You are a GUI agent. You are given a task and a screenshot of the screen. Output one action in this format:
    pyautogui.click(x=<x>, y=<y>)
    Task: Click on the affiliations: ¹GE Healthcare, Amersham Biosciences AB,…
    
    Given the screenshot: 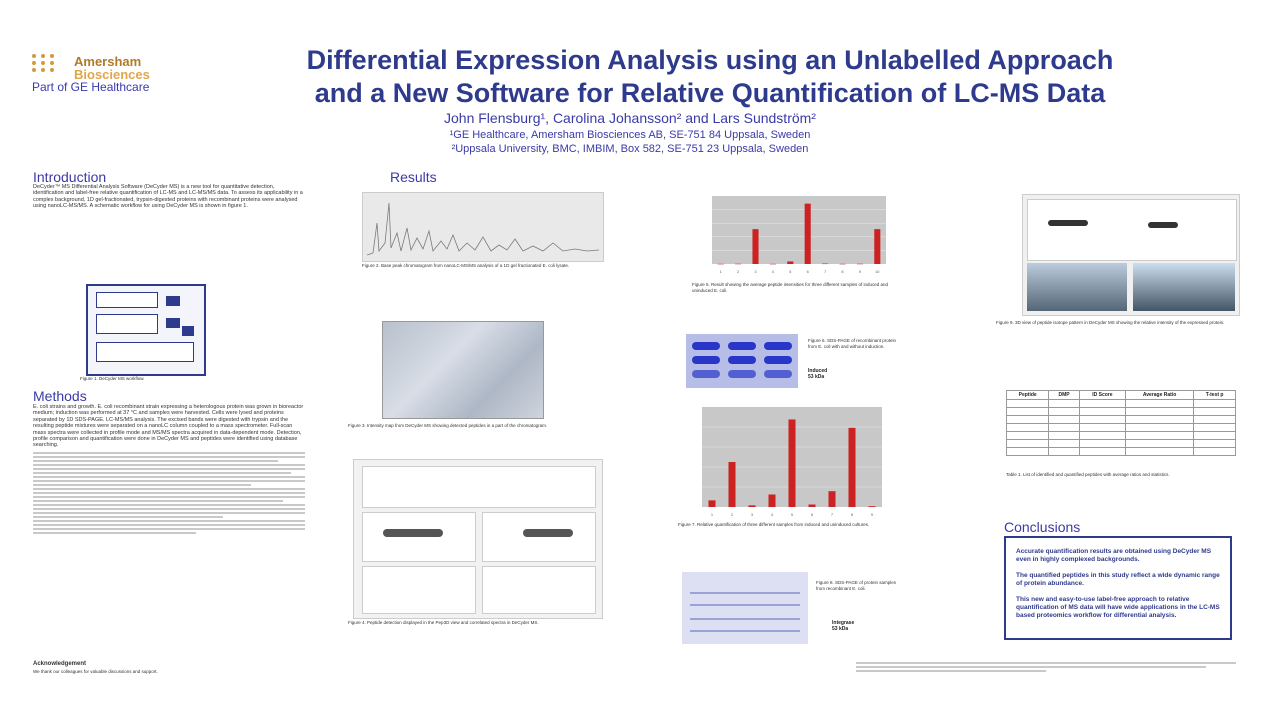 What is the action you would take?
    pyautogui.click(x=630, y=142)
    